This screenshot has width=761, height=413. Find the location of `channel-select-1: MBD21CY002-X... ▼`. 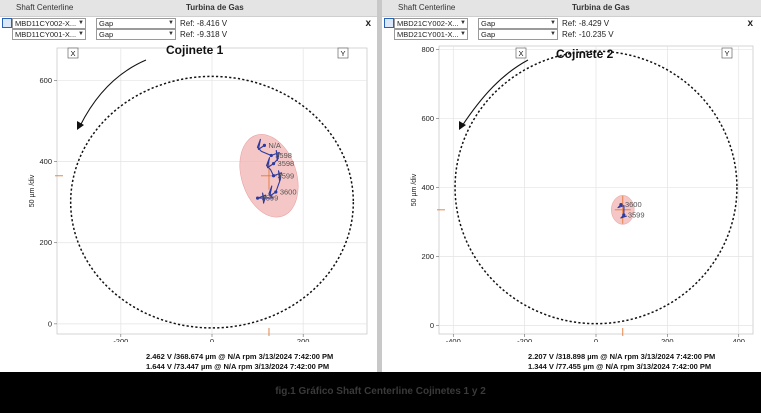

channel-select-1: MBD21CY002-X... ▼ is located at coordinates (431, 23).